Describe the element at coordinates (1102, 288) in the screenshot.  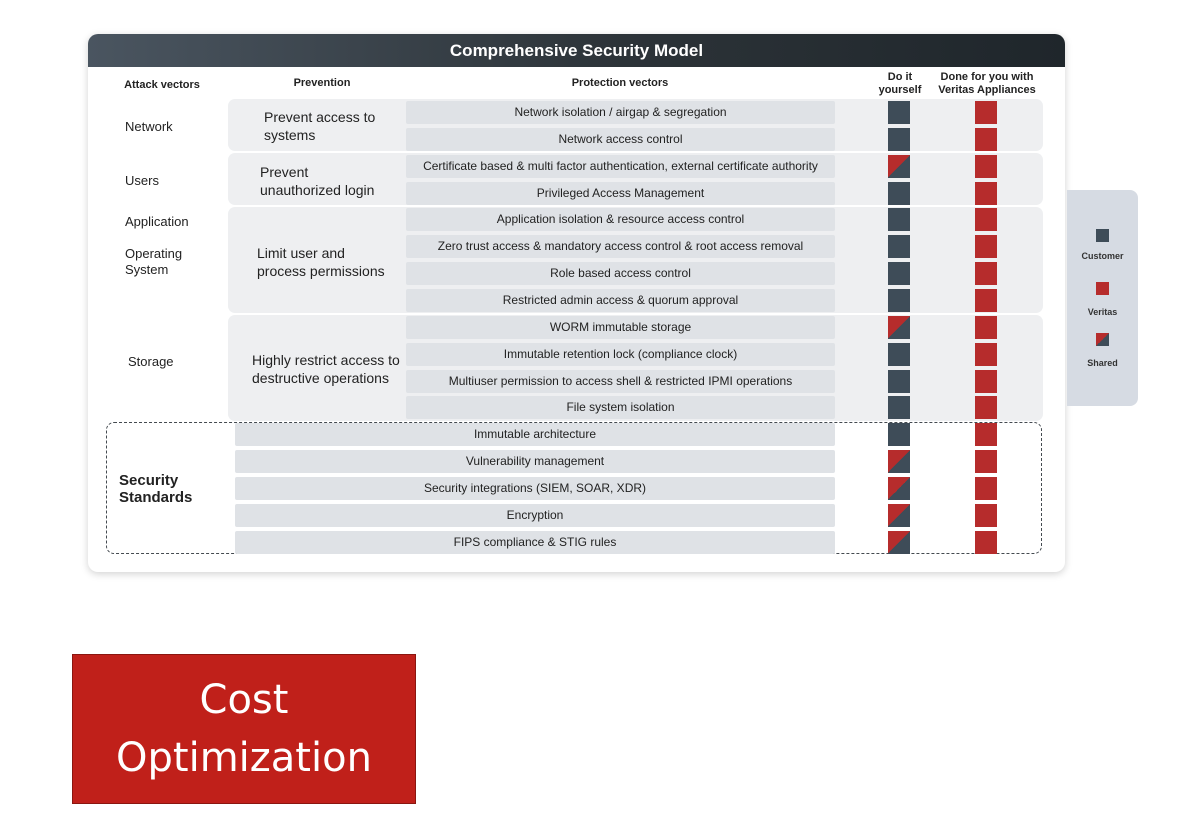
I see `legend-veritas-swatch` at that location.